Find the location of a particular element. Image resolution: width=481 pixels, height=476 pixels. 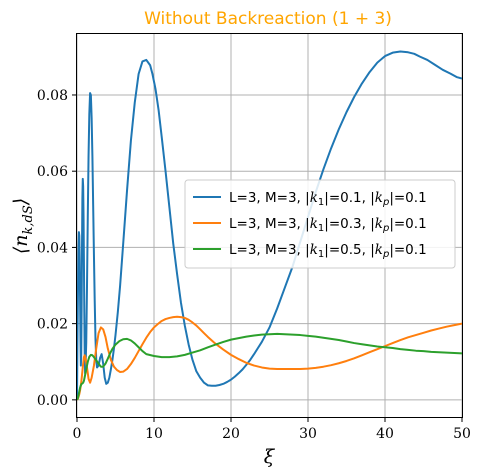

chart-title: Without Backreaction (1 + 3) is located at coordinates (268, 19).